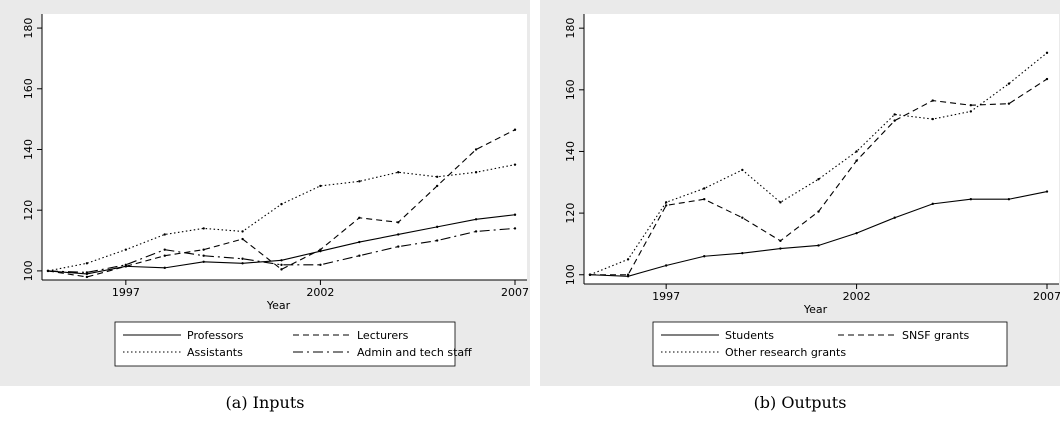  I want to click on y-tick-label: 160, so click(570, 89).